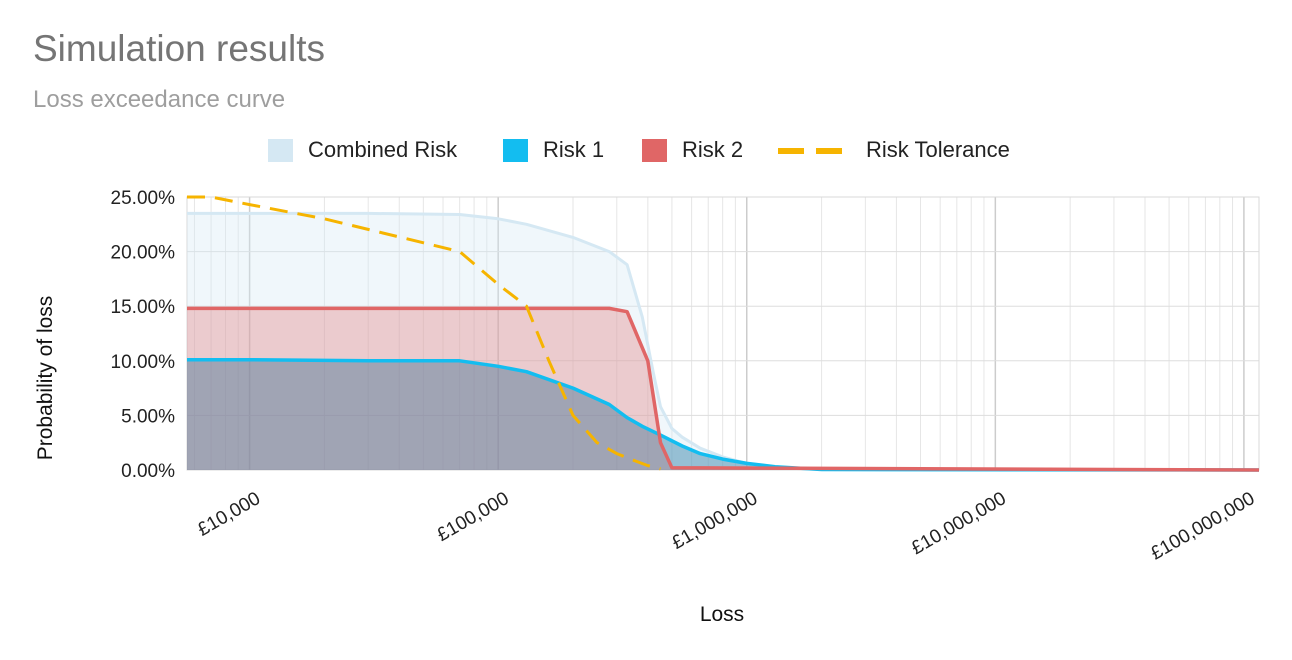 This screenshot has height=660, width=1292. Describe the element at coordinates (714, 521) in the screenshot. I see `x-tick-label: £1,000,000` at that location.